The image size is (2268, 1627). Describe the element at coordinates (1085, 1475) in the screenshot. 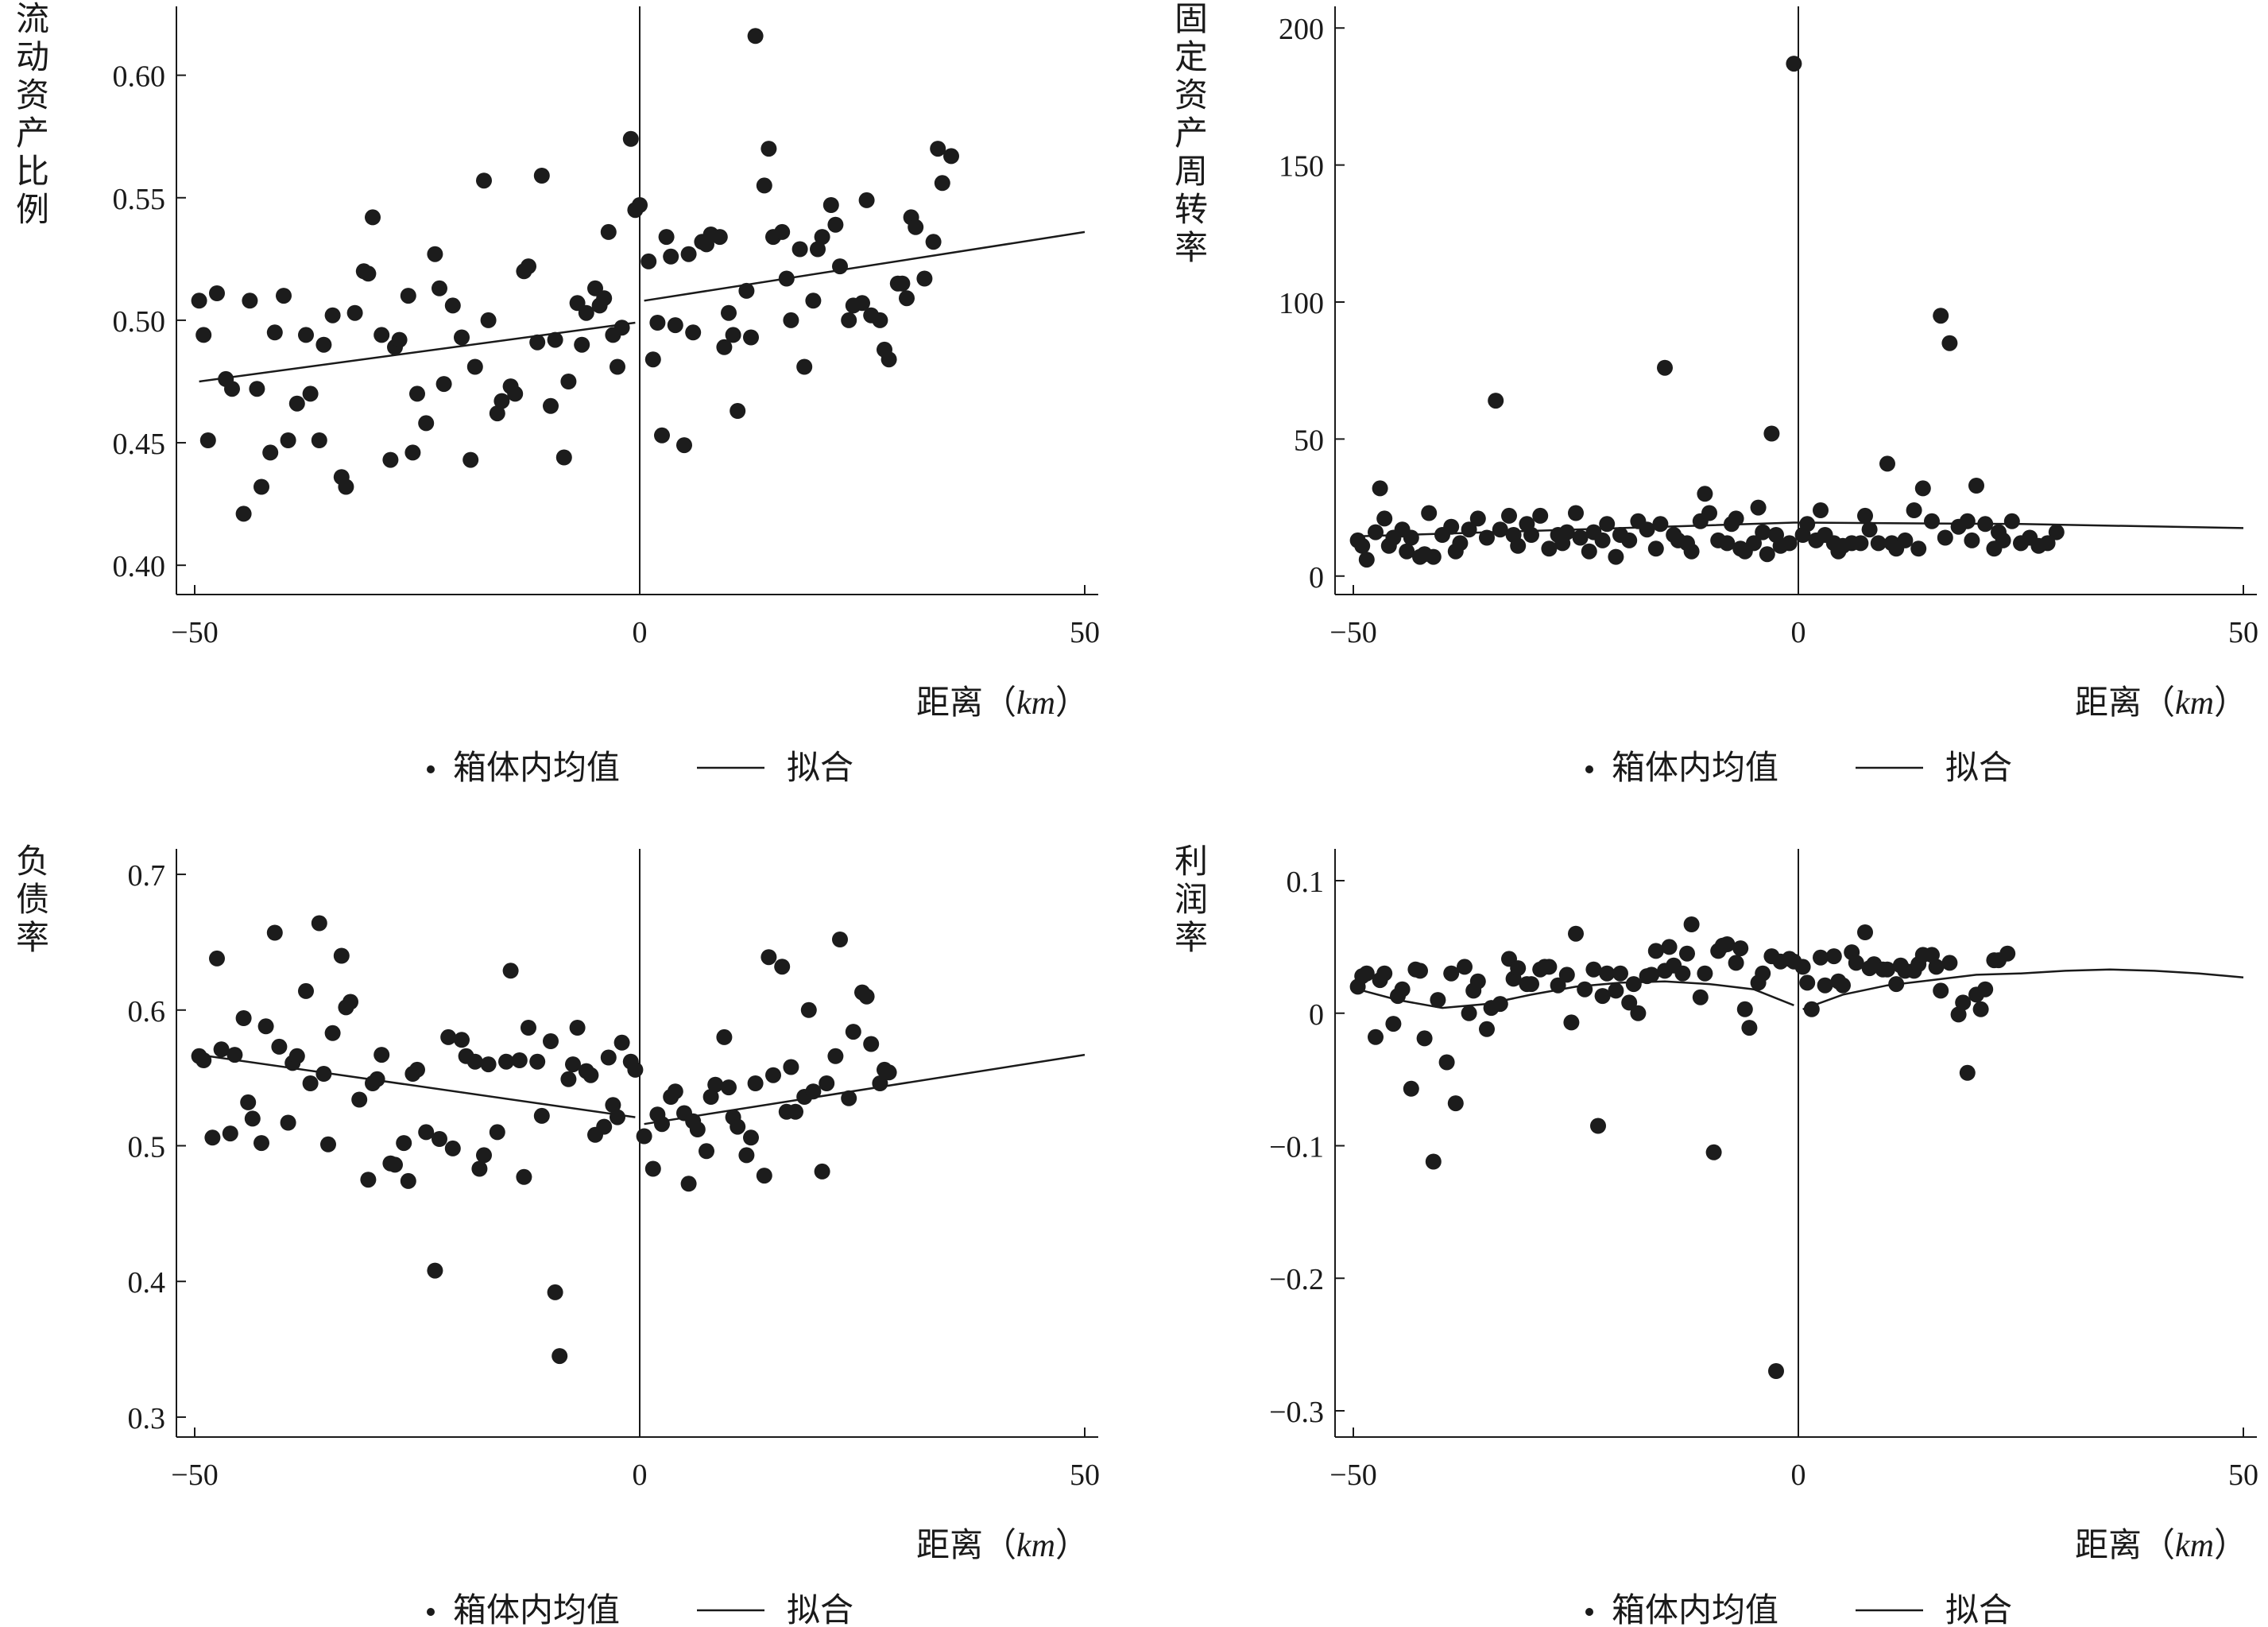

I see `x-tick-label: 50` at that location.